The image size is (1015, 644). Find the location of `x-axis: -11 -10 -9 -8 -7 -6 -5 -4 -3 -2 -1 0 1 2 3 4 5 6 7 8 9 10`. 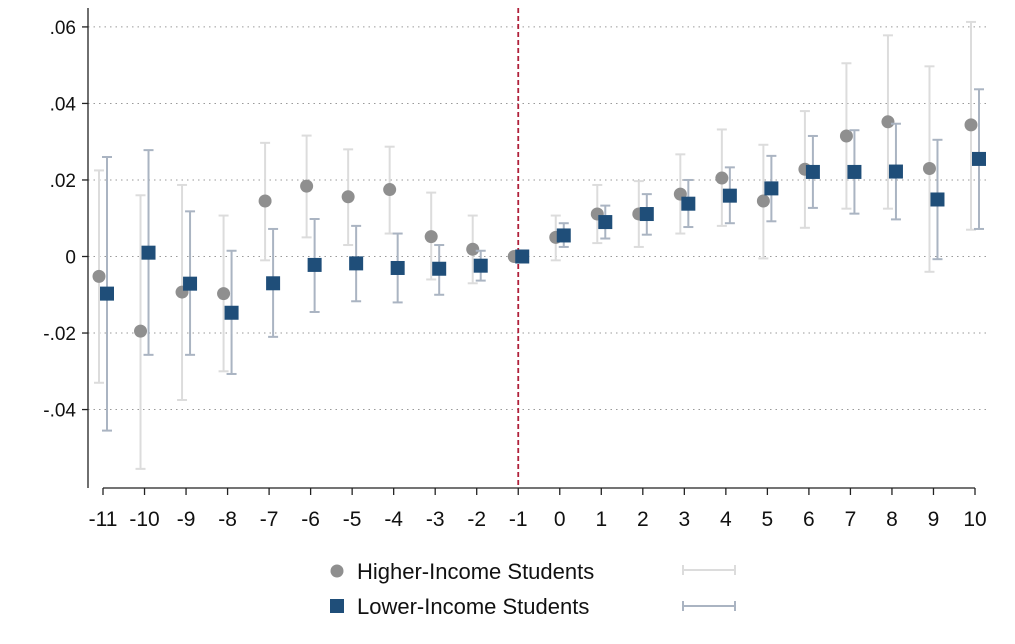

x-axis: -11 -10 -9 -8 -7 -6 -5 -4 -3 -2 -1 0 1 2 3 4 5 6 7 8 9 10 is located at coordinates (538, 509).